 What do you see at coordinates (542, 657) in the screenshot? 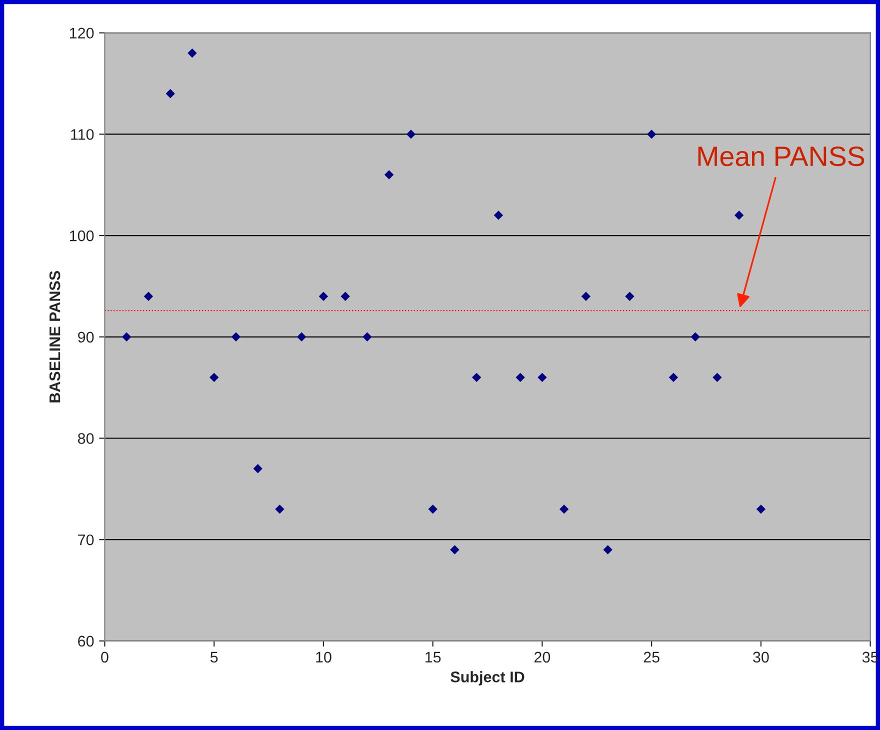
I see `x-tick-label: 20` at bounding box center [542, 657].